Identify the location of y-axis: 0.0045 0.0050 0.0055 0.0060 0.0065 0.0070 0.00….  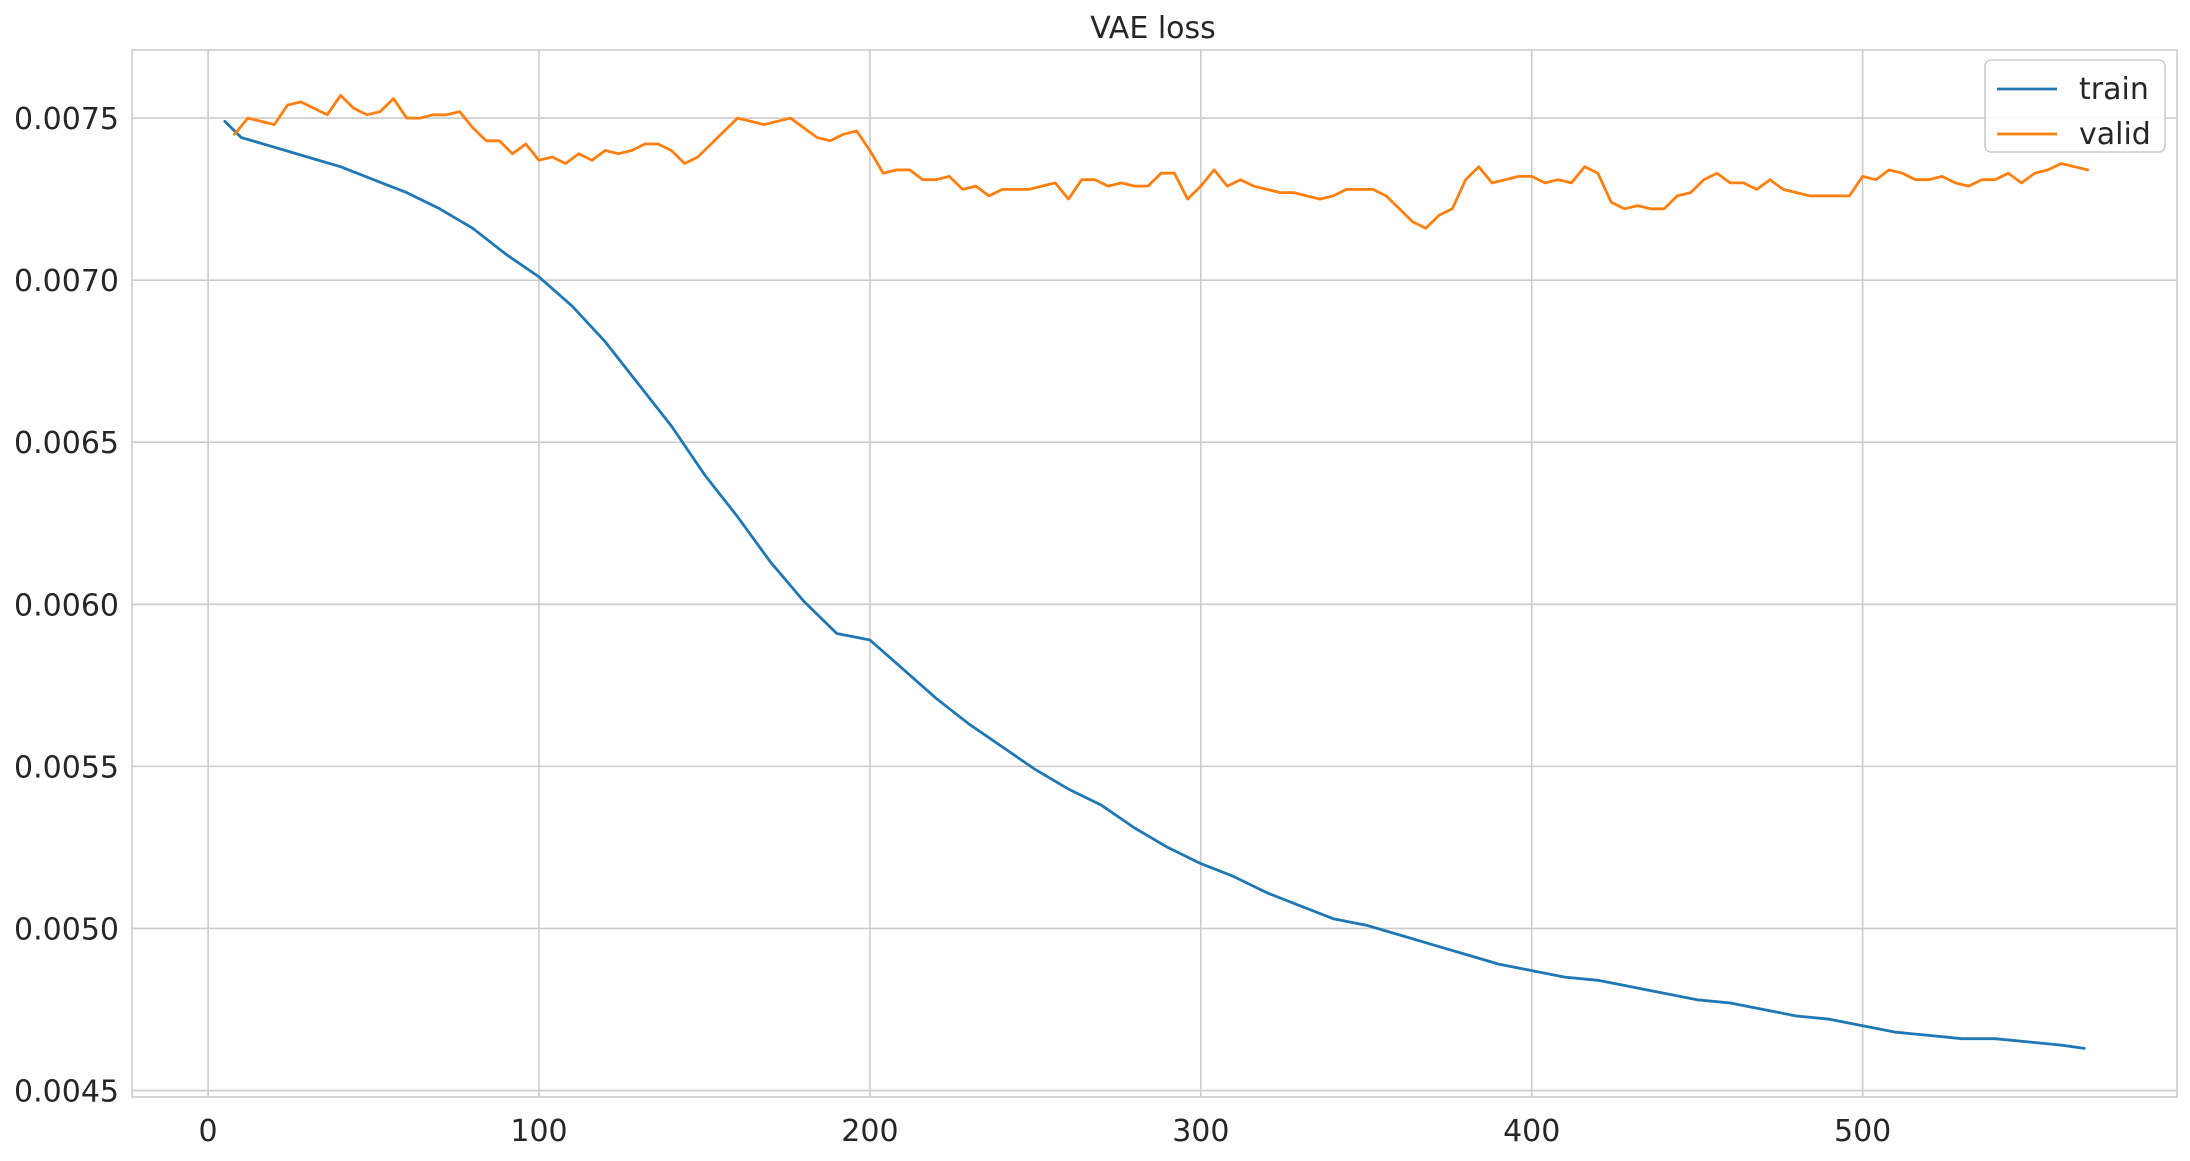
(66, 605).